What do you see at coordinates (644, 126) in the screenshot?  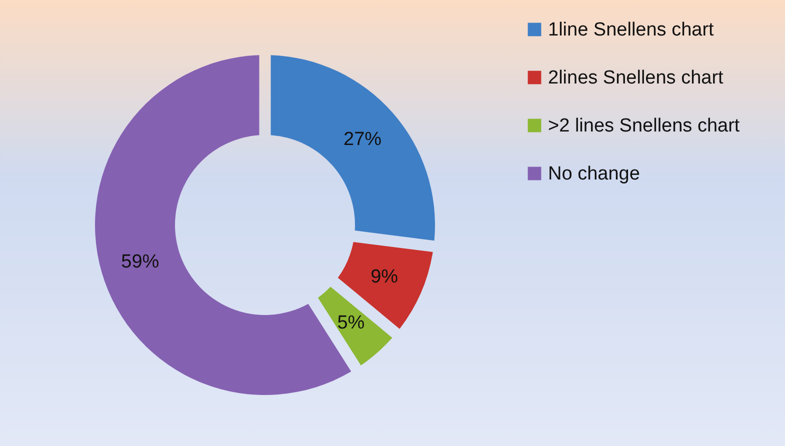 I see `legend-label: >2 lines Snellens chart` at bounding box center [644, 126].